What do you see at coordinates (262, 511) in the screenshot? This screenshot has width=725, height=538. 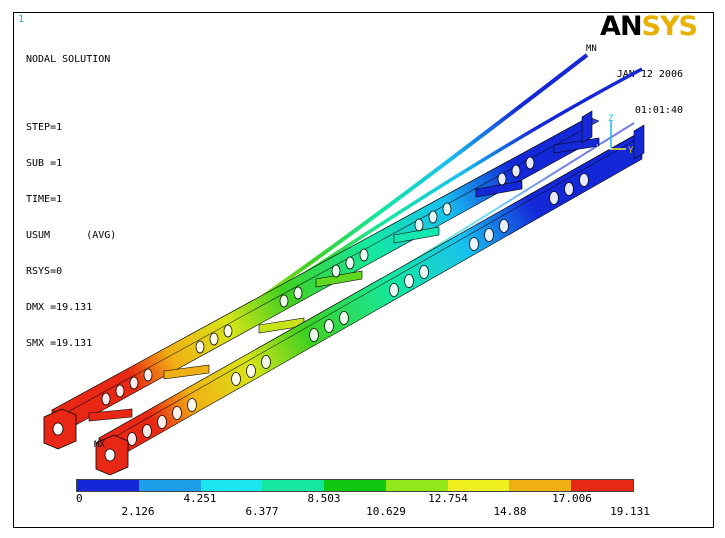 I see `legend-label-bottom: 6.377` at bounding box center [262, 511].